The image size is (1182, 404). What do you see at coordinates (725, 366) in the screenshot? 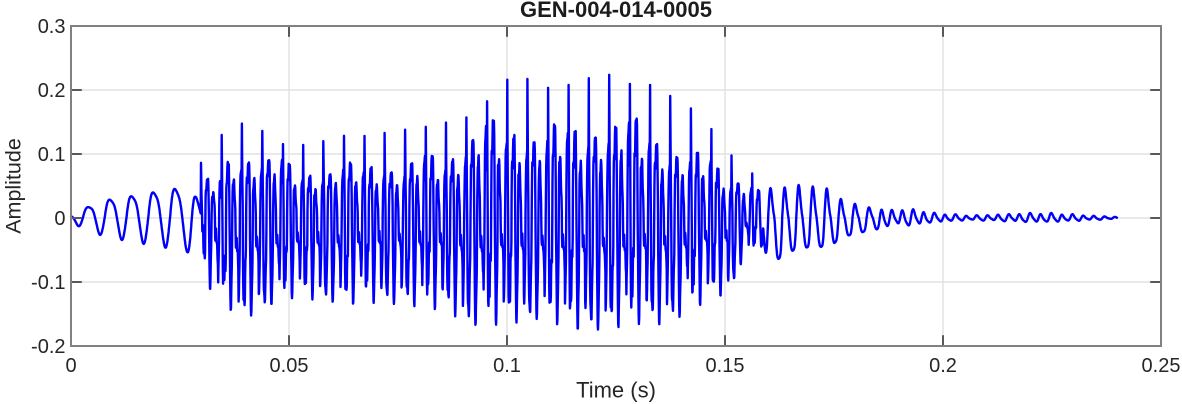
I see `svg-text: 0.15` at bounding box center [725, 366].